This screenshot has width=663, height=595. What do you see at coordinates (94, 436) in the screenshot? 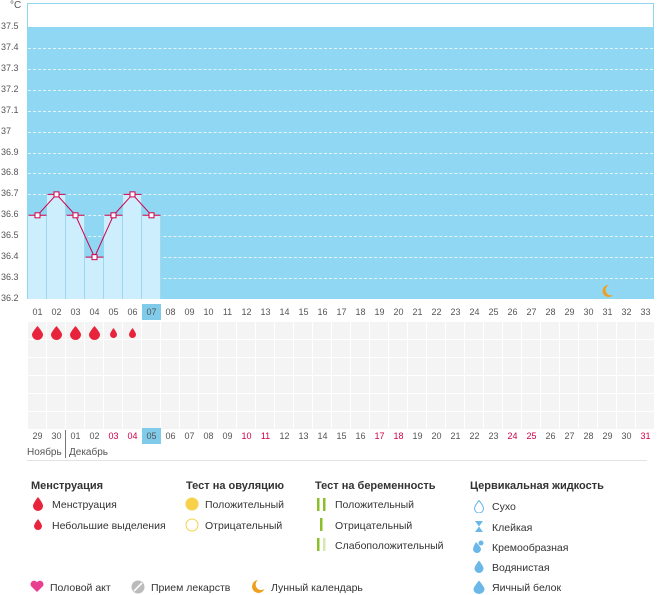
I see `calendar-date-label: 02` at bounding box center [94, 436].